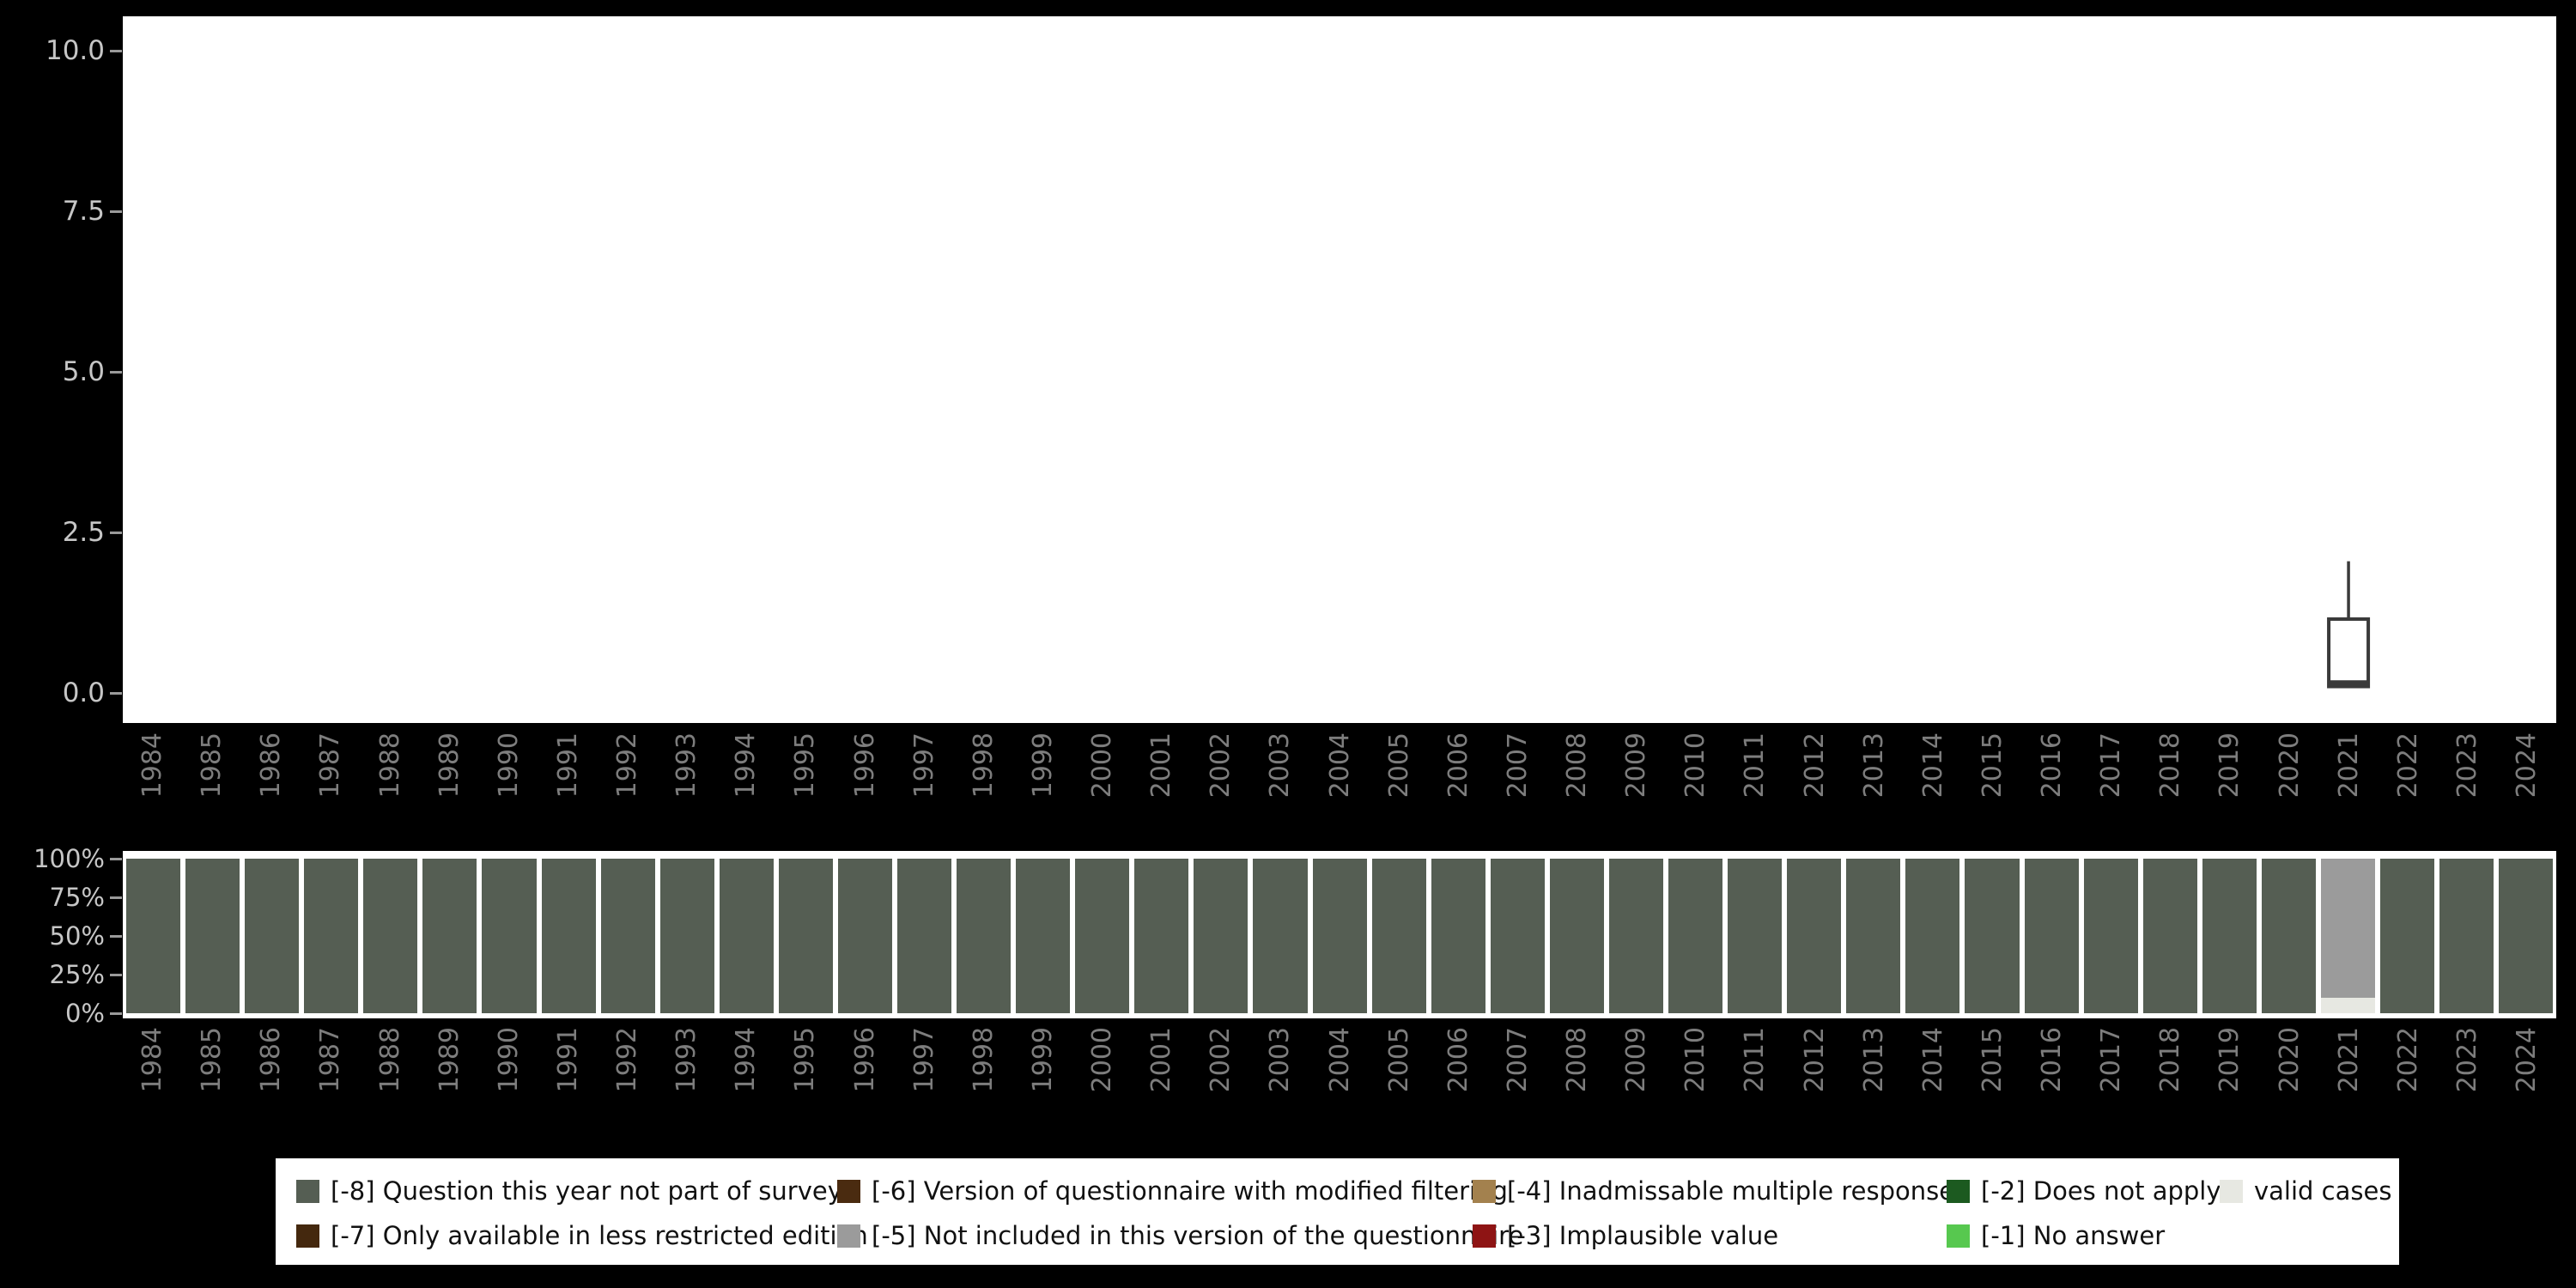 This screenshot has height=1288, width=2576. I want to click on x-axis-cell: 1999, so click(1042, 783).